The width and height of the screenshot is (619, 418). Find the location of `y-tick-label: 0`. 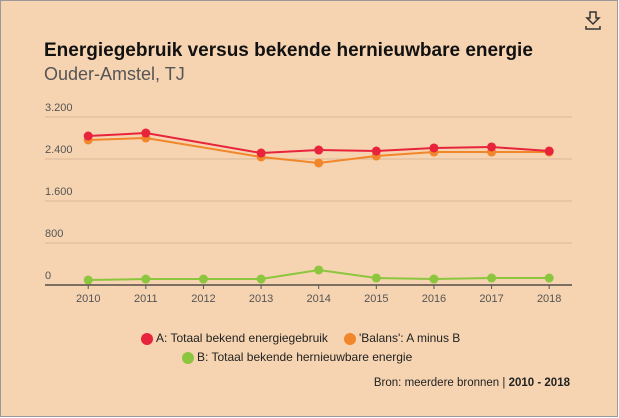

y-tick-label: 0 is located at coordinates (48, 276).